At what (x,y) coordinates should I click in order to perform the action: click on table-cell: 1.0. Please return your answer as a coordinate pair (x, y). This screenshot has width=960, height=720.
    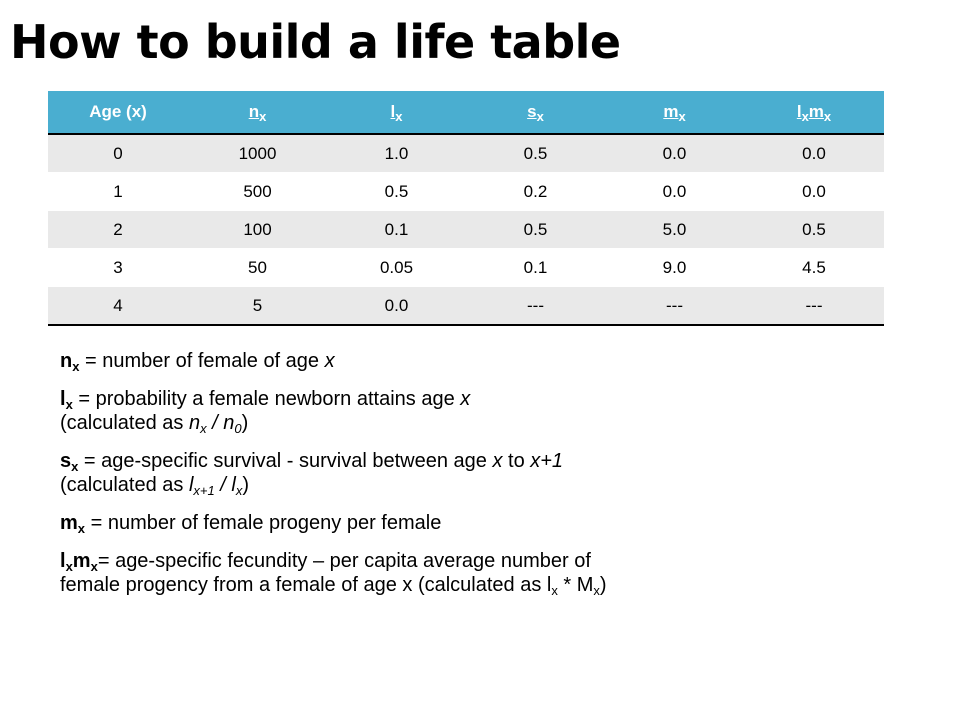
    Looking at the image, I should click on (396, 153).